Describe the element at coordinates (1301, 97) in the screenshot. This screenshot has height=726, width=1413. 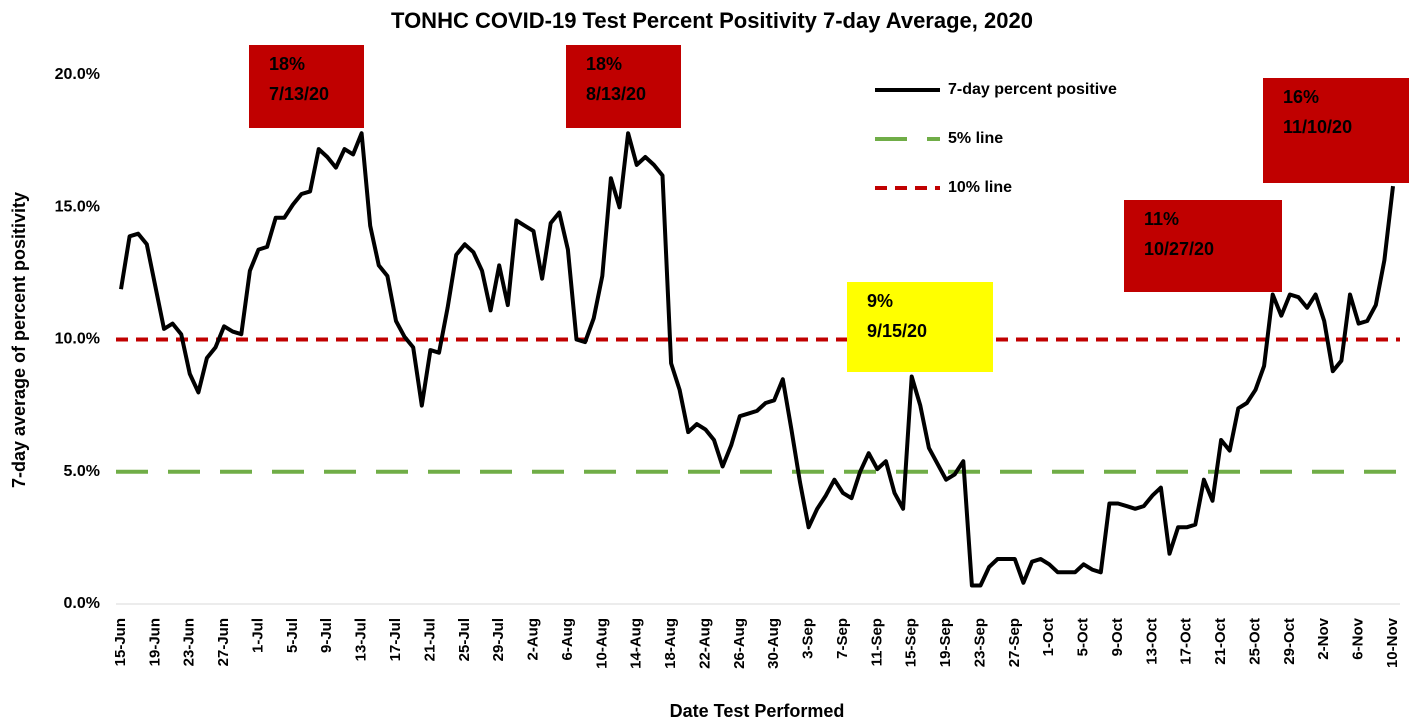
I see `annotation-value: 16%` at that location.